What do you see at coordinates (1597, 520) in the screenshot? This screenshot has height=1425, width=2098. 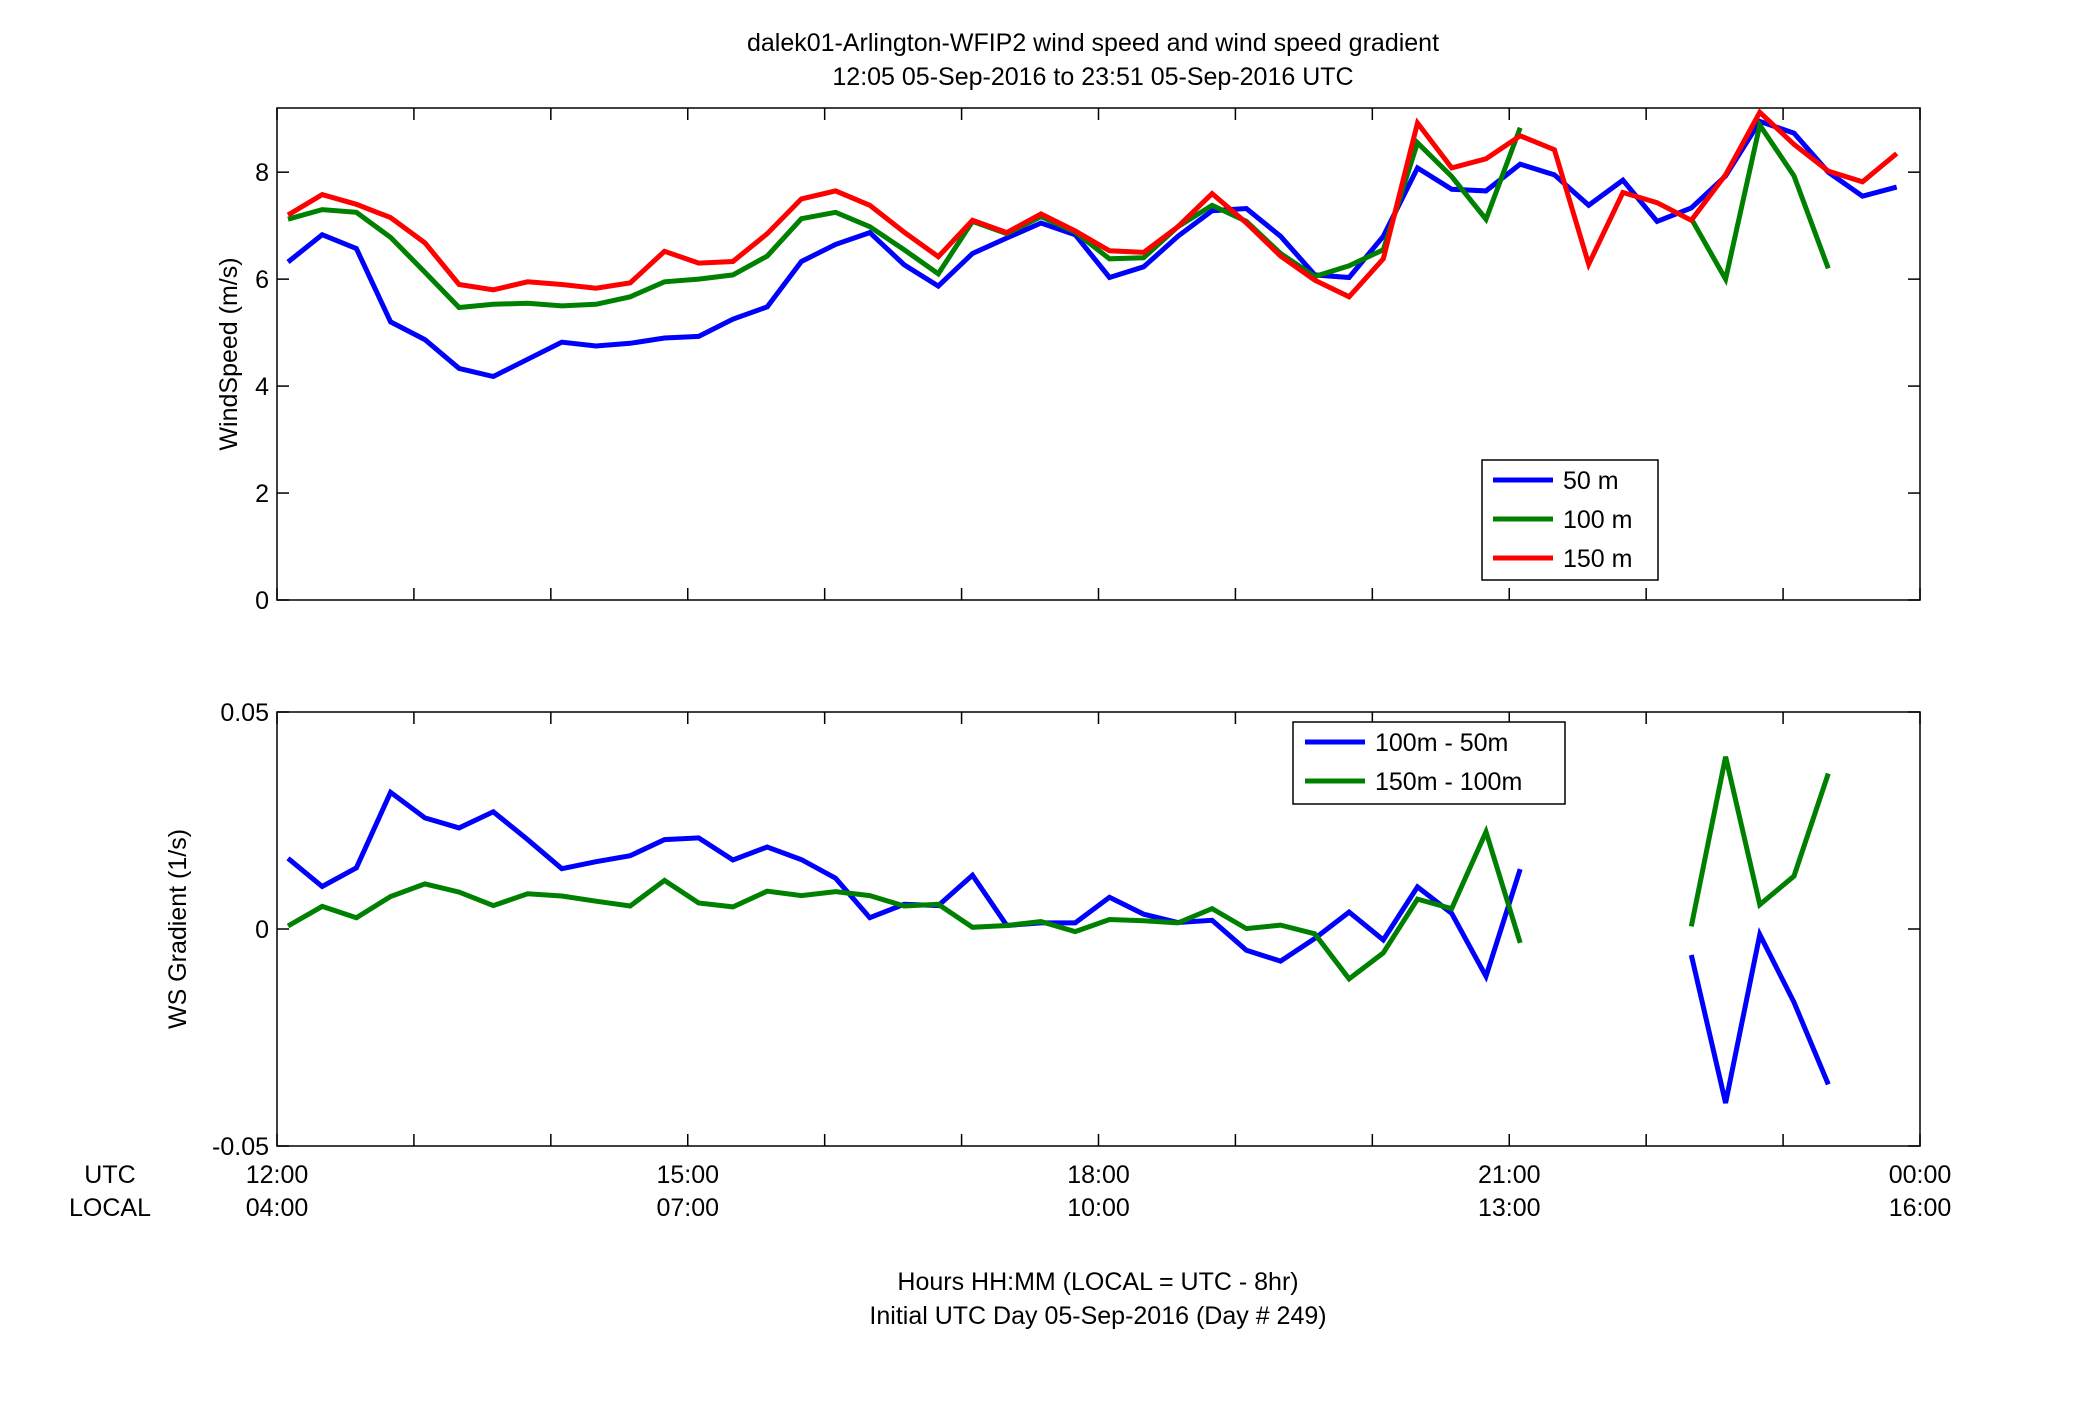 I see `legend-label-100m: 100 m` at bounding box center [1597, 520].